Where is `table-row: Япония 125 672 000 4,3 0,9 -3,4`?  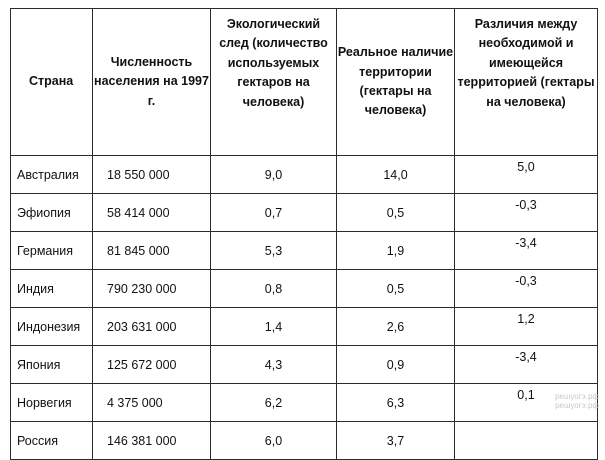
table-row: Япония 125 672 000 4,3 0,9 -3,4 is located at coordinates (304, 364).